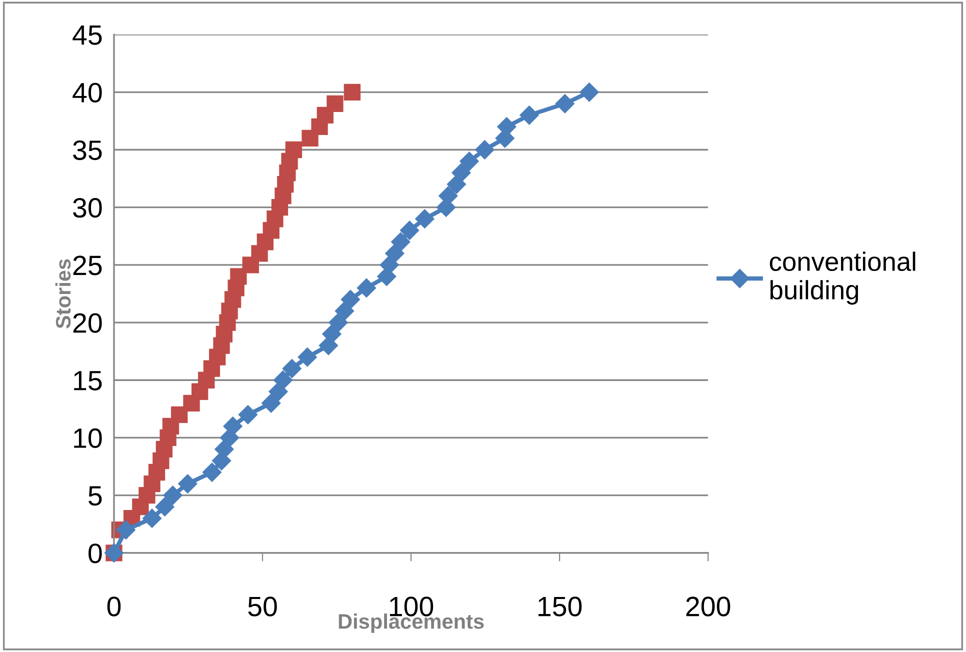 This screenshot has width=966, height=652. What do you see at coordinates (88, 438) in the screenshot?
I see `y-tick-label: 10` at bounding box center [88, 438].